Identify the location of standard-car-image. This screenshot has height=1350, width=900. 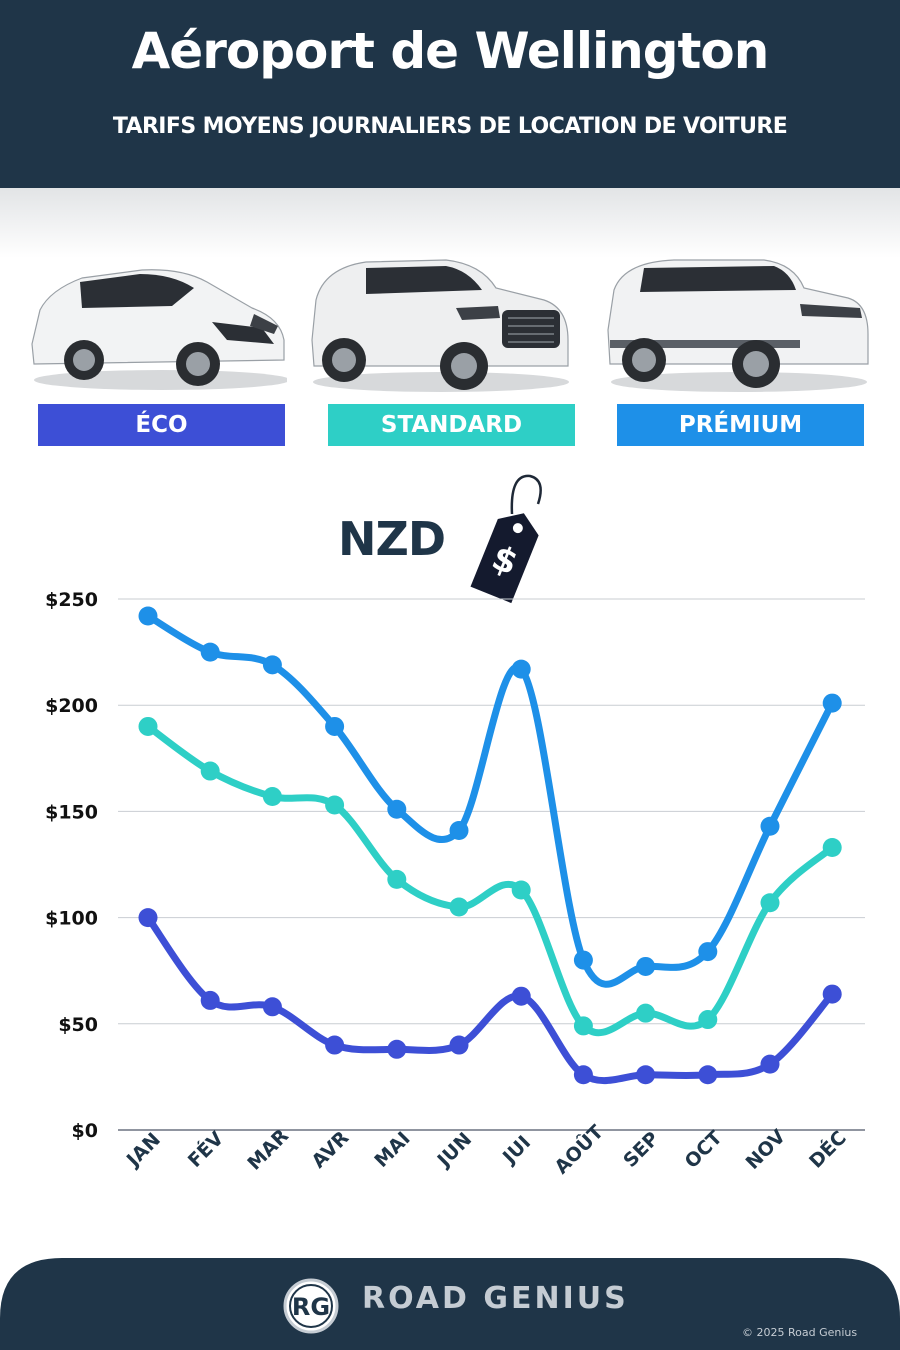
(440, 325).